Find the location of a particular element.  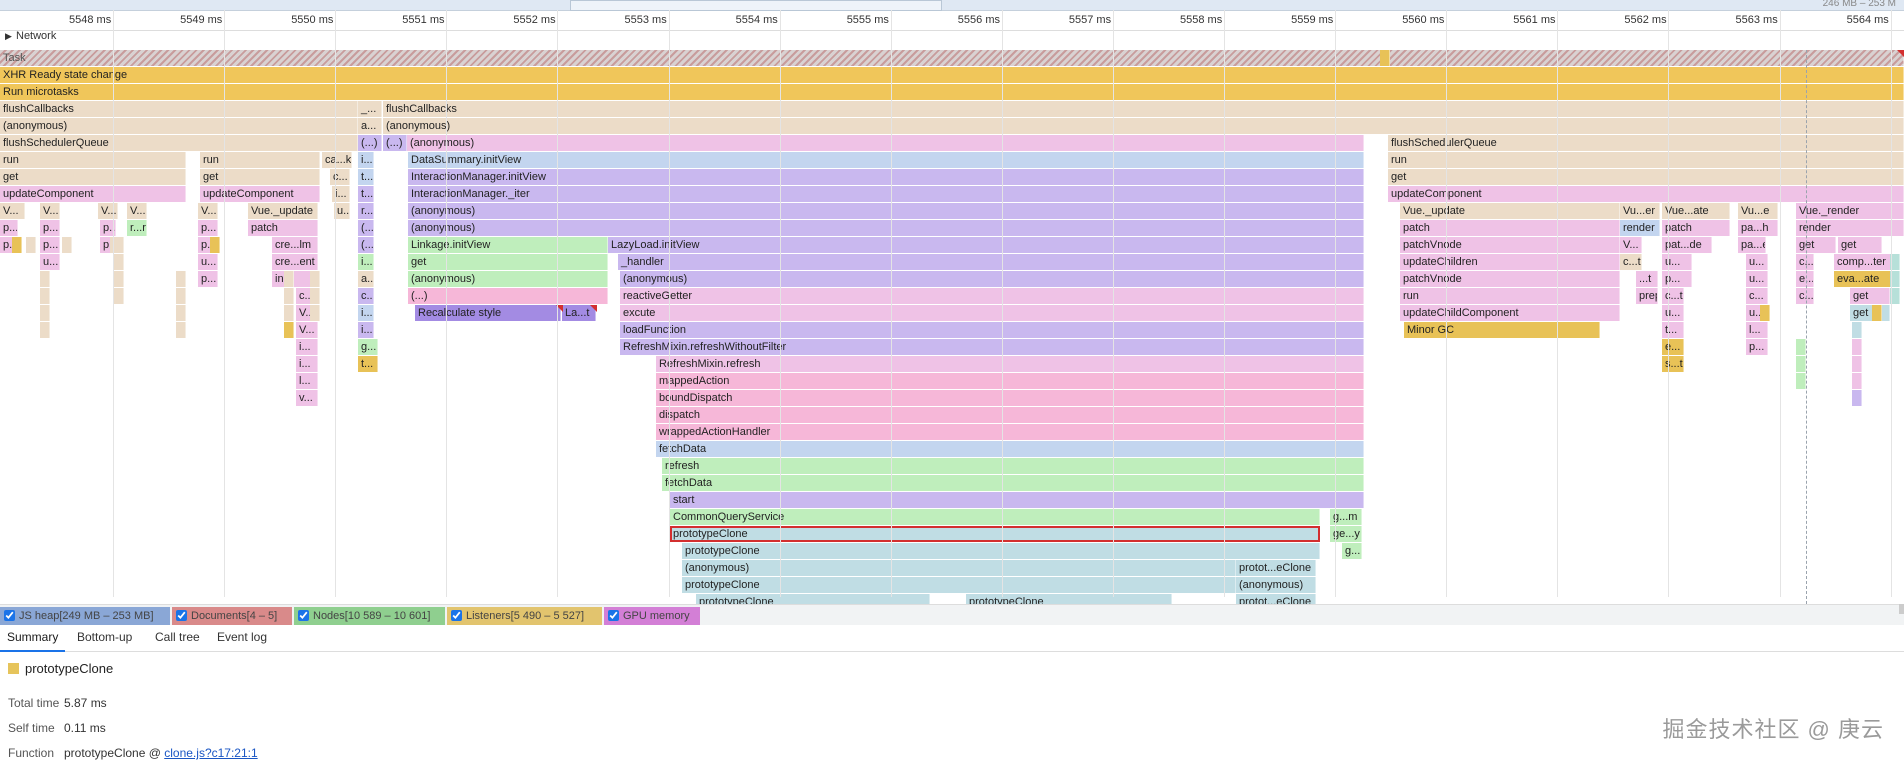

flame-bar: boundDispatch is located at coordinates (1010, 398).